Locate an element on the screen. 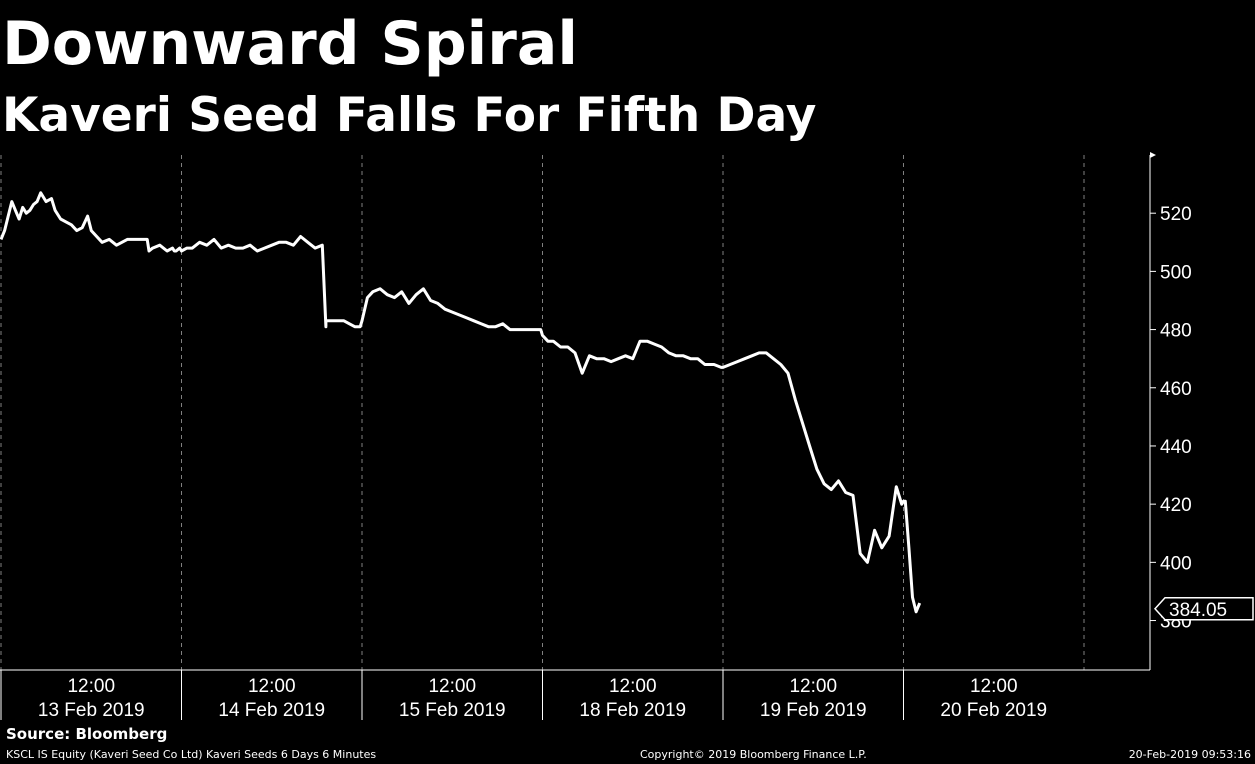 Image resolution: width=1255 pixels, height=764 pixels. chart-subtitle: Kaveri Seed Falls For Fifth Day is located at coordinates (409, 115).